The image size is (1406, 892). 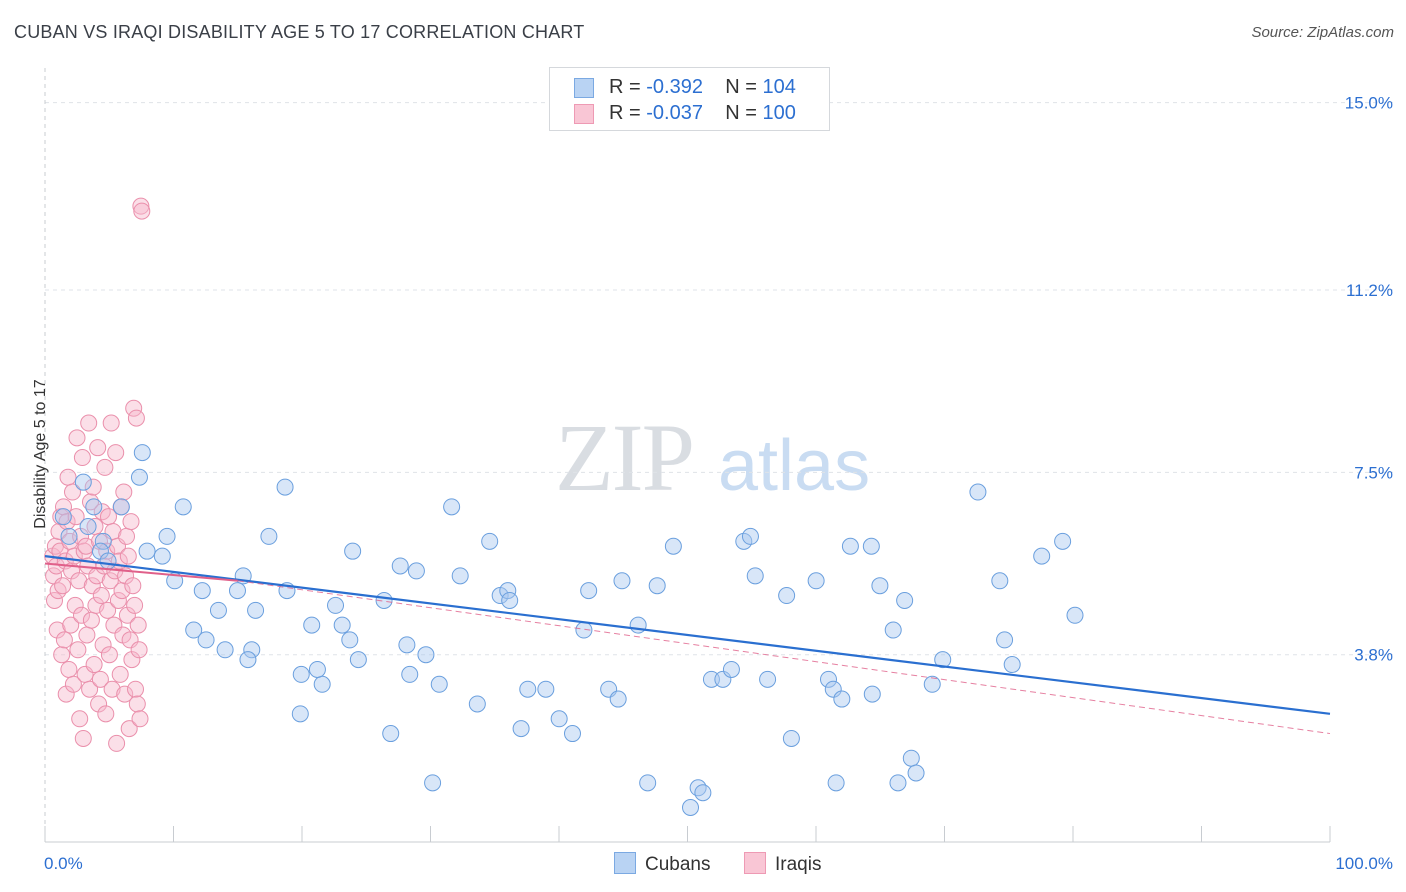 I want to click on y-tick-label: 3.8%, so click(x=1373, y=655).